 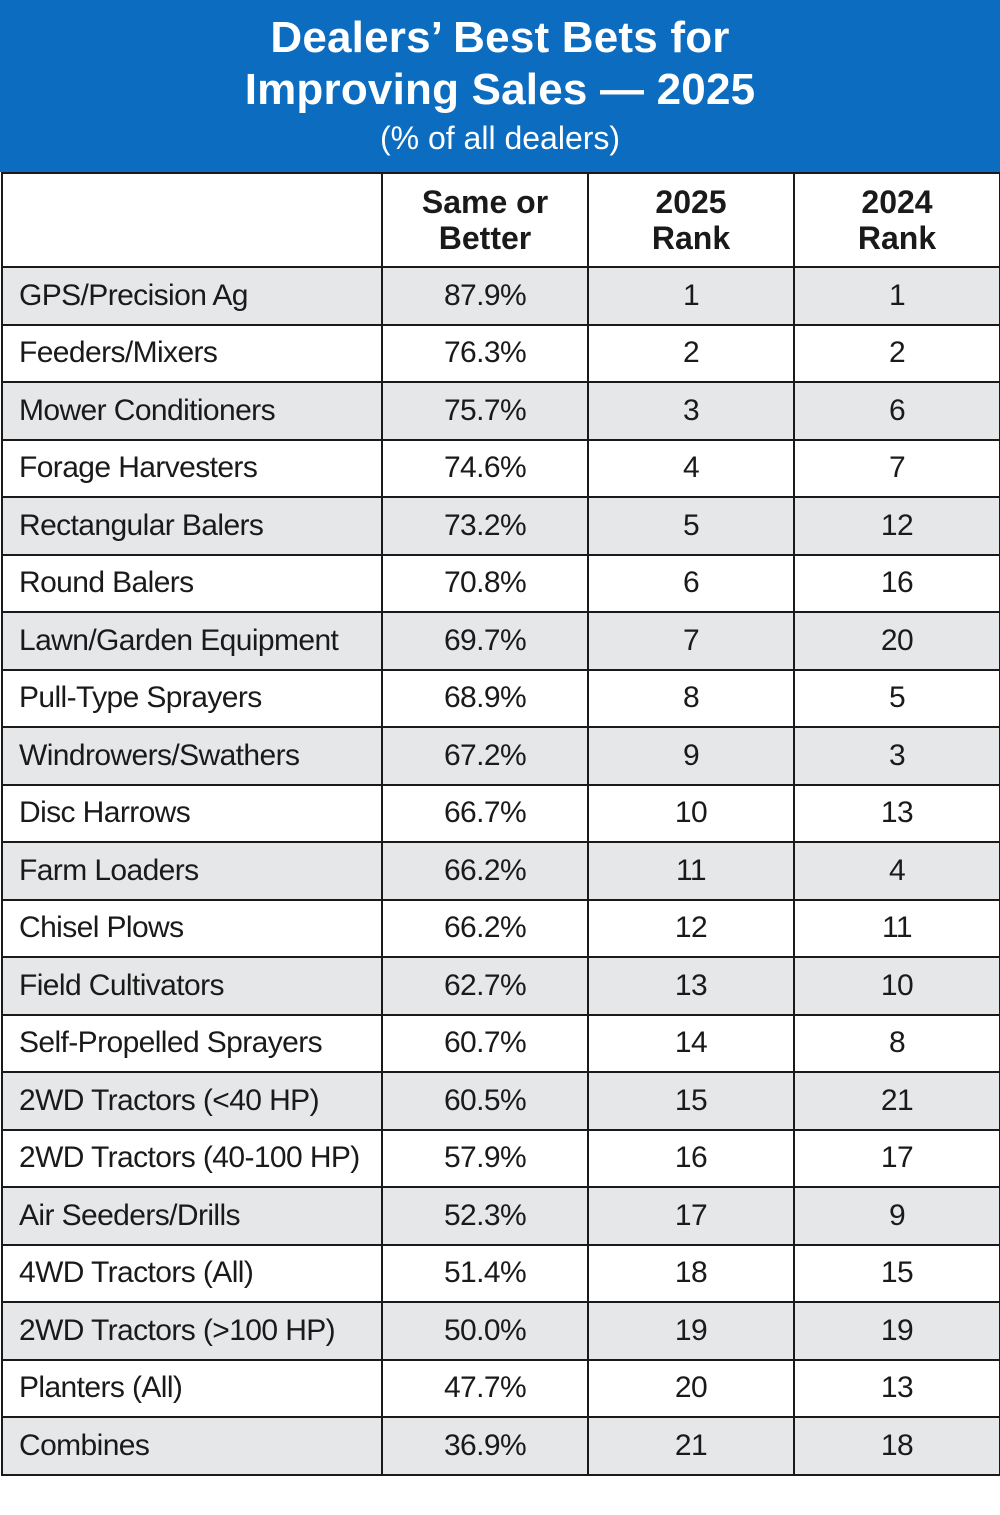 I want to click on rank-2025-cell: 21, so click(x=691, y=1446).